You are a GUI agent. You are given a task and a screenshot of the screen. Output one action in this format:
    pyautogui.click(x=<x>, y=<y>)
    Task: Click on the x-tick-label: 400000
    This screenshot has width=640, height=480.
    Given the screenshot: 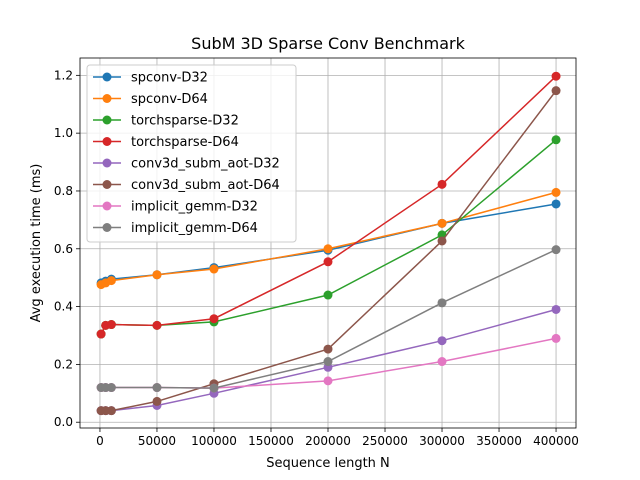 What is the action you would take?
    pyautogui.click(x=556, y=441)
    